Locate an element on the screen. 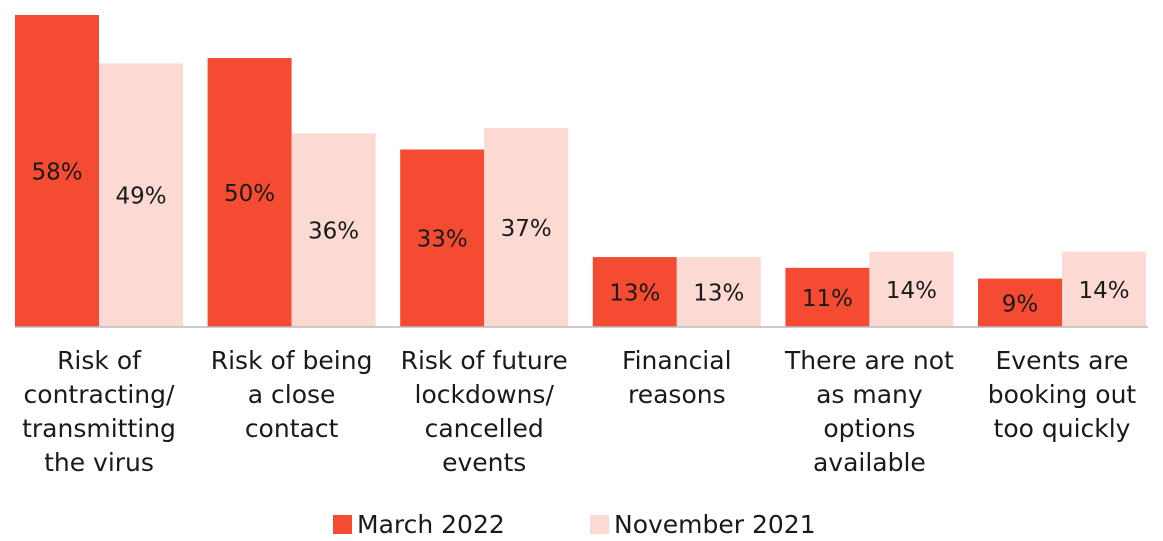 Image resolution: width=1163 pixels, height=541 pixels. value-label: 37% is located at coordinates (526, 229).